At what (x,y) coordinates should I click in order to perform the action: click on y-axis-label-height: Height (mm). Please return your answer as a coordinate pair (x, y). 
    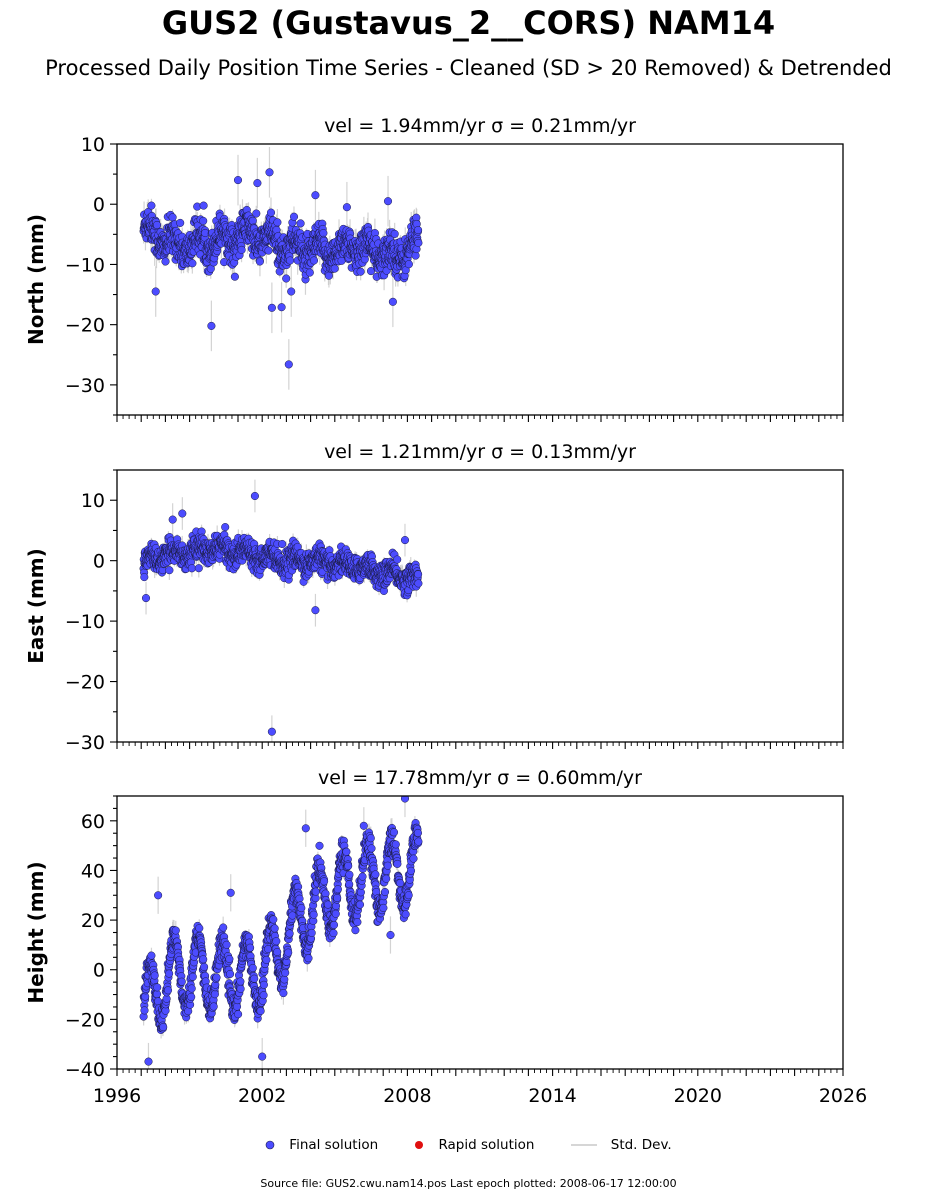
    Looking at the image, I should click on (36, 932).